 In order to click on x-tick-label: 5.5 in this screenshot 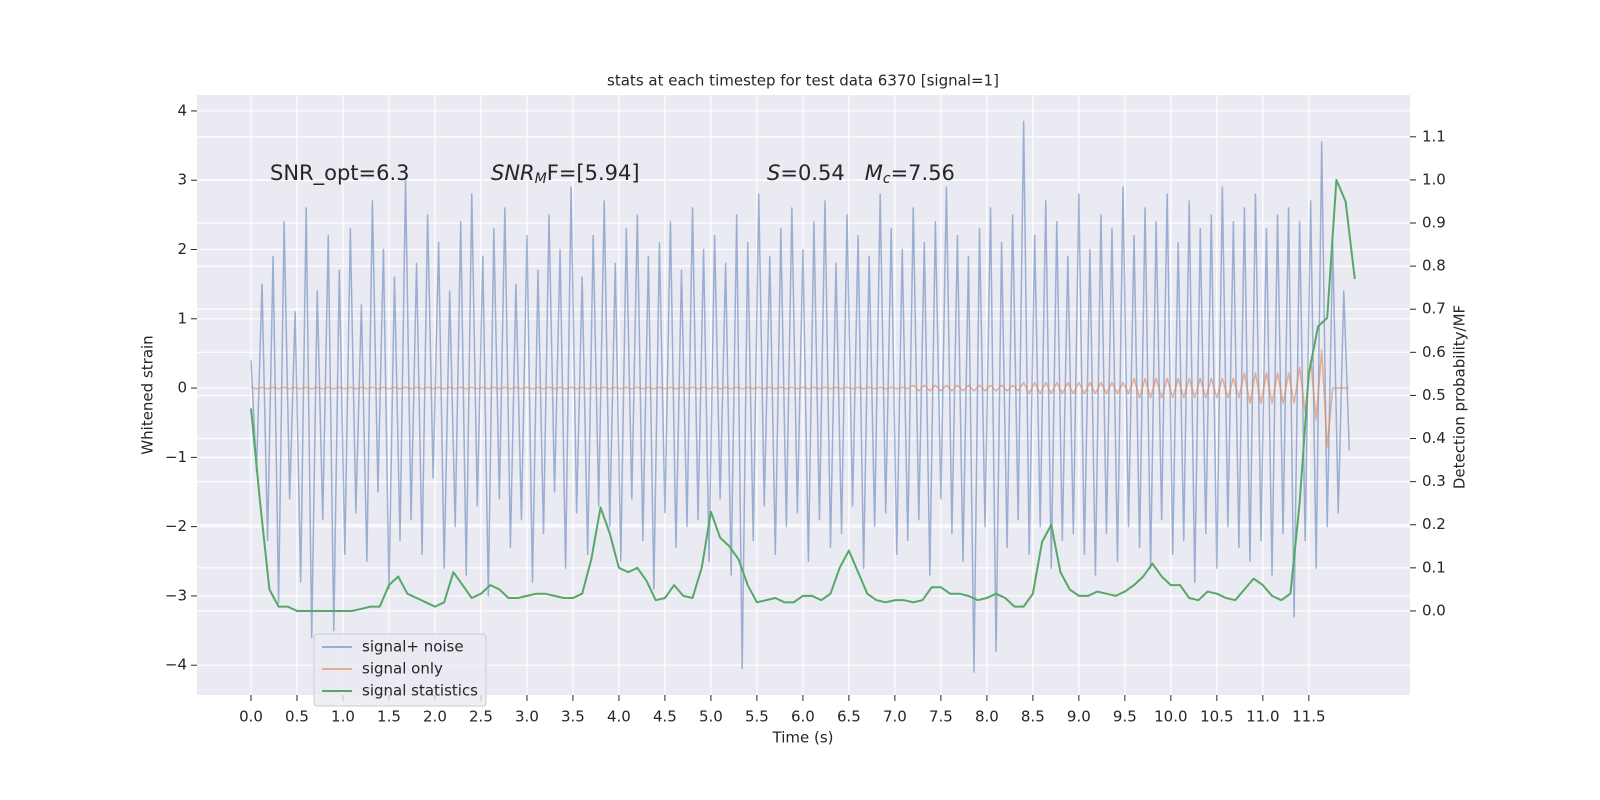, I will do `click(757, 717)`.